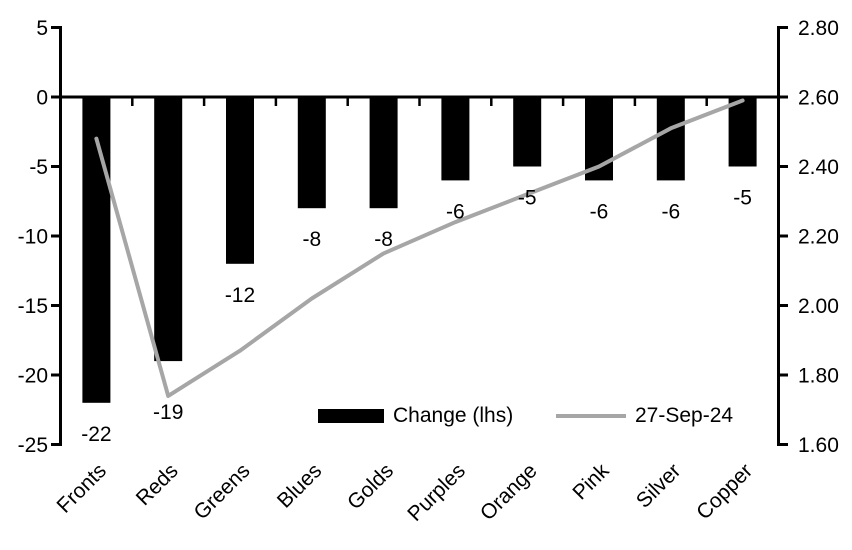 This screenshot has height=550, width=852. Describe the element at coordinates (818, 445) in the screenshot. I see `right-axis-label: 1.60` at that location.